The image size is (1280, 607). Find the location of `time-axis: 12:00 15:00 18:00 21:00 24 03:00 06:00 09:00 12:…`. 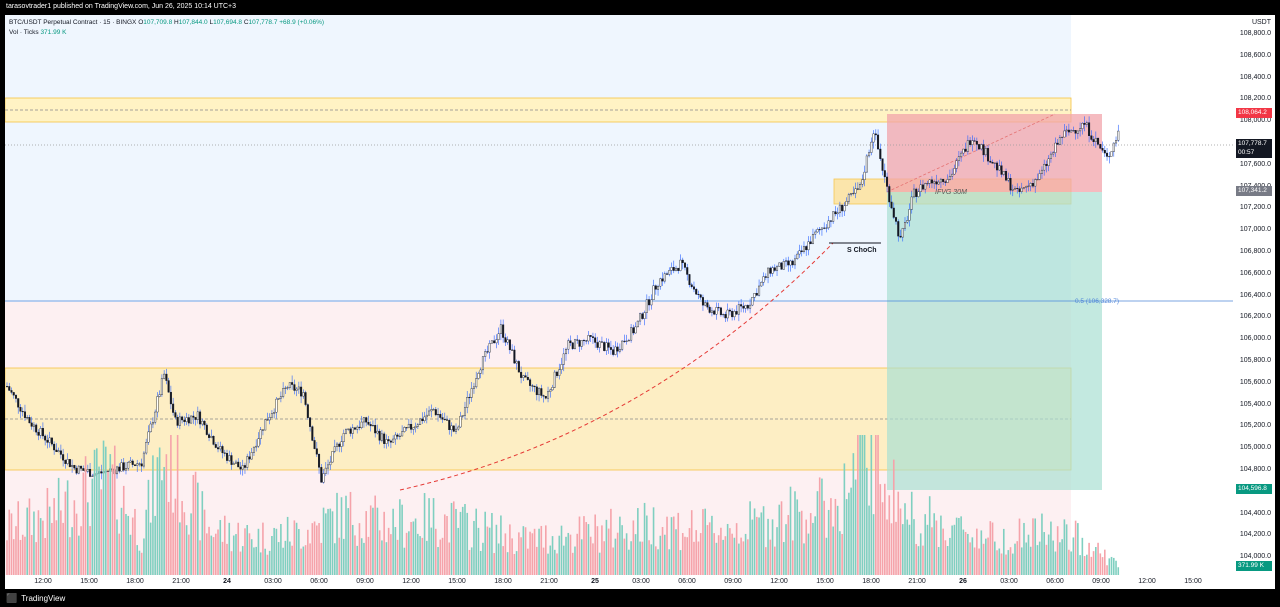

time-axis: 12:00 15:00 18:00 21:00 24 03:00 06:00 09:00 12:… is located at coordinates (619, 582).